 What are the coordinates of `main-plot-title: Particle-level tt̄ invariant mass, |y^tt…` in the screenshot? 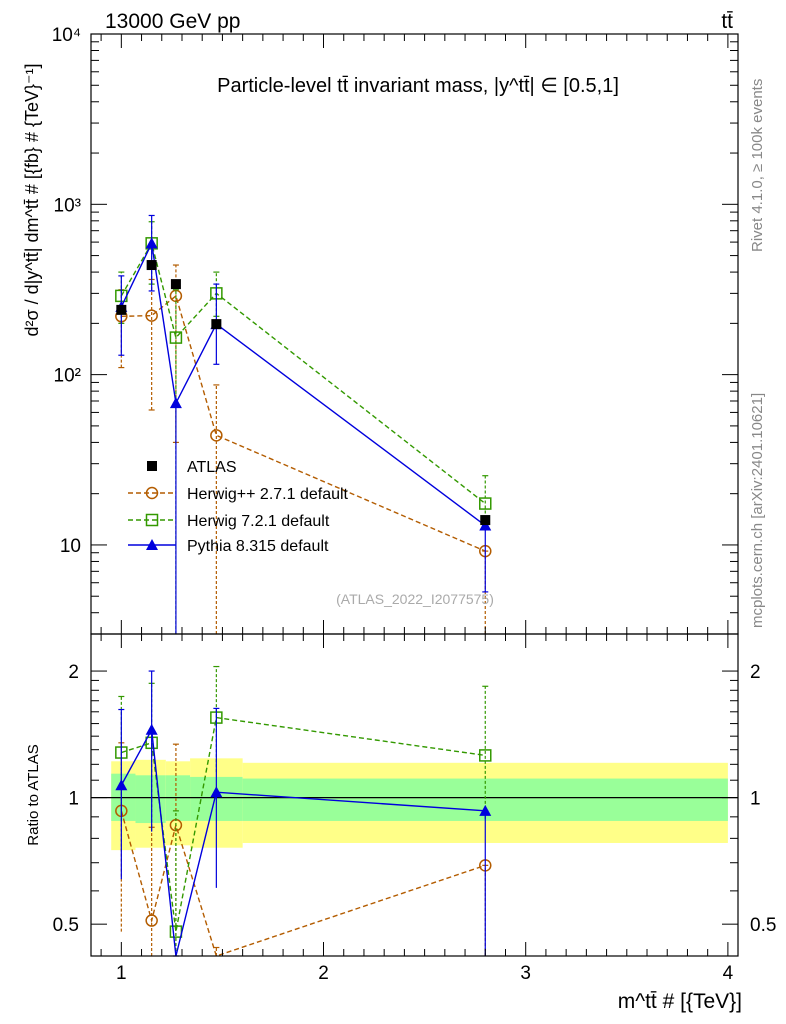 It's located at (418, 86).